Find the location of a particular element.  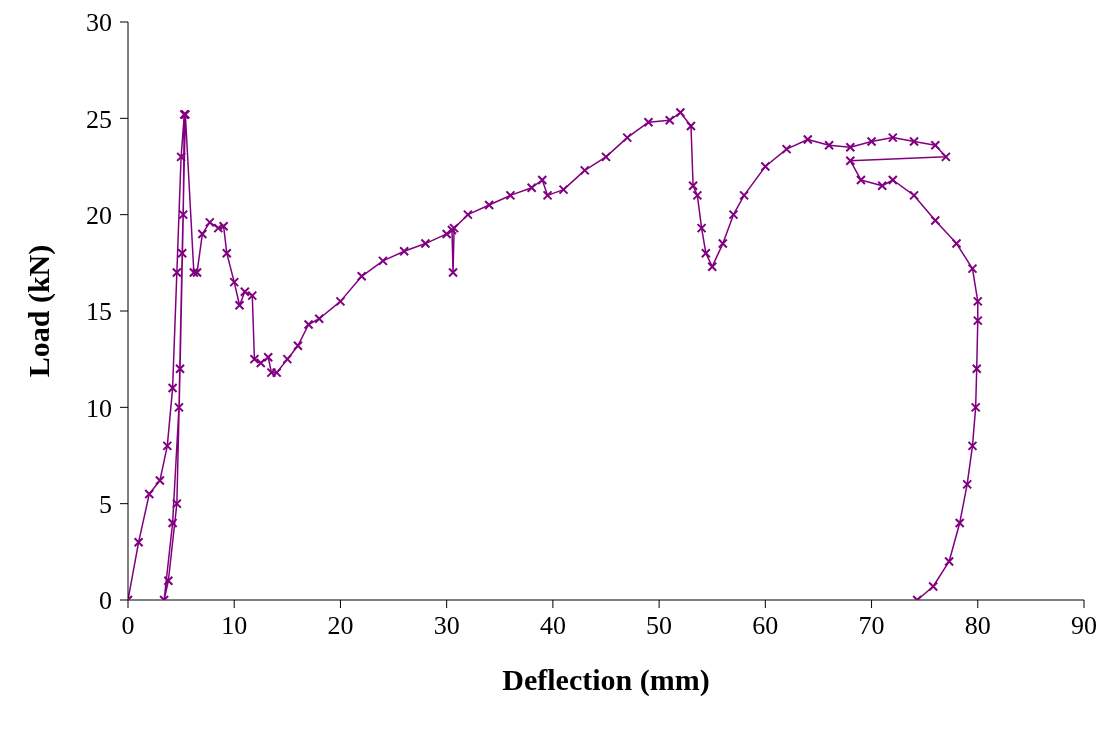

y-tick-label: 0 is located at coordinates (105, 601).